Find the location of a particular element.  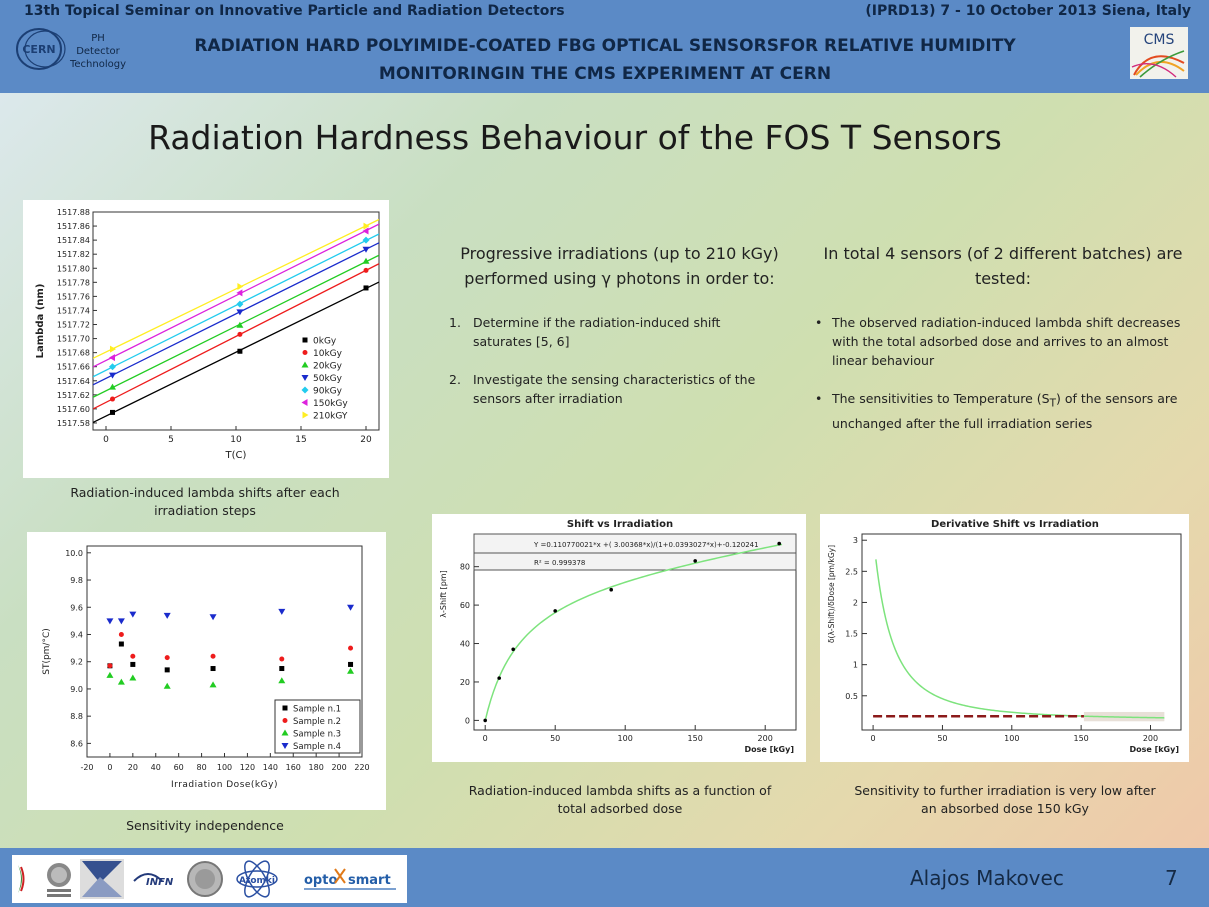

c2-point-Samplen.1 is located at coordinates (282, 669).